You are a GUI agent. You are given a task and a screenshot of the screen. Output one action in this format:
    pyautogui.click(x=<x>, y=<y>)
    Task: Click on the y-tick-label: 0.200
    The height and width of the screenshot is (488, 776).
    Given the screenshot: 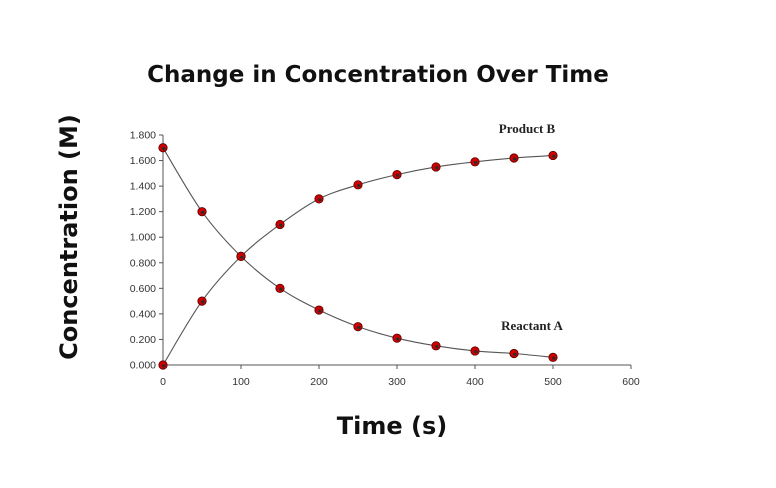 What is the action you would take?
    pyautogui.click(x=143, y=340)
    